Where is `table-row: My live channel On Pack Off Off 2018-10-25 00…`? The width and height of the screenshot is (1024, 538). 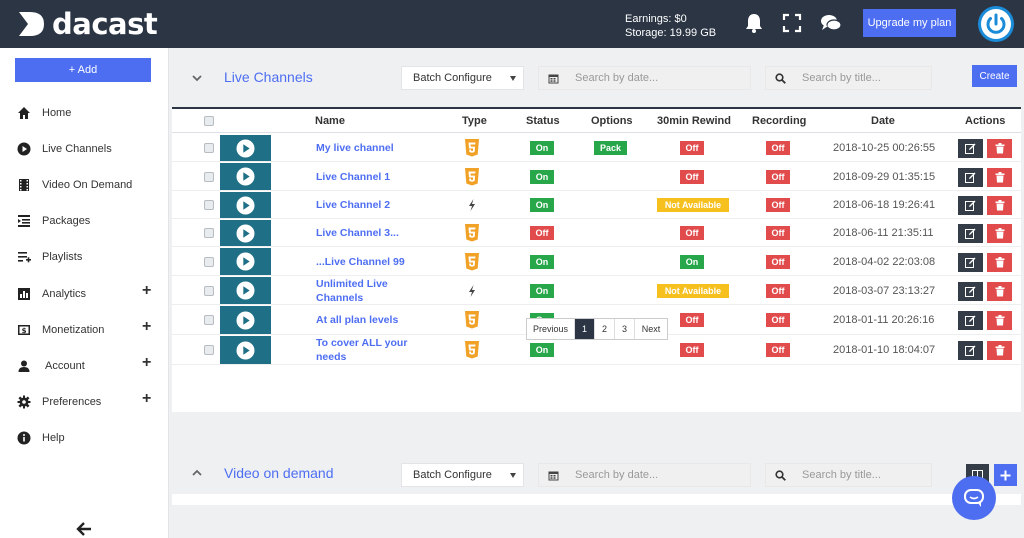 table-row: My live channel On Pack Off Off 2018-10-25 00… is located at coordinates (596, 148).